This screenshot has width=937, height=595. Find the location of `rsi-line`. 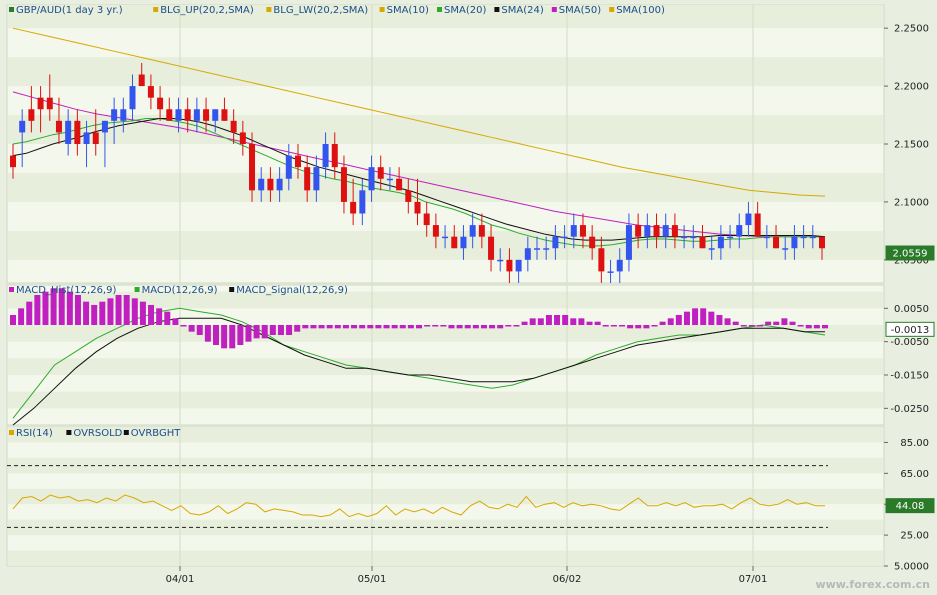

rsi-line is located at coordinates (418, 506).